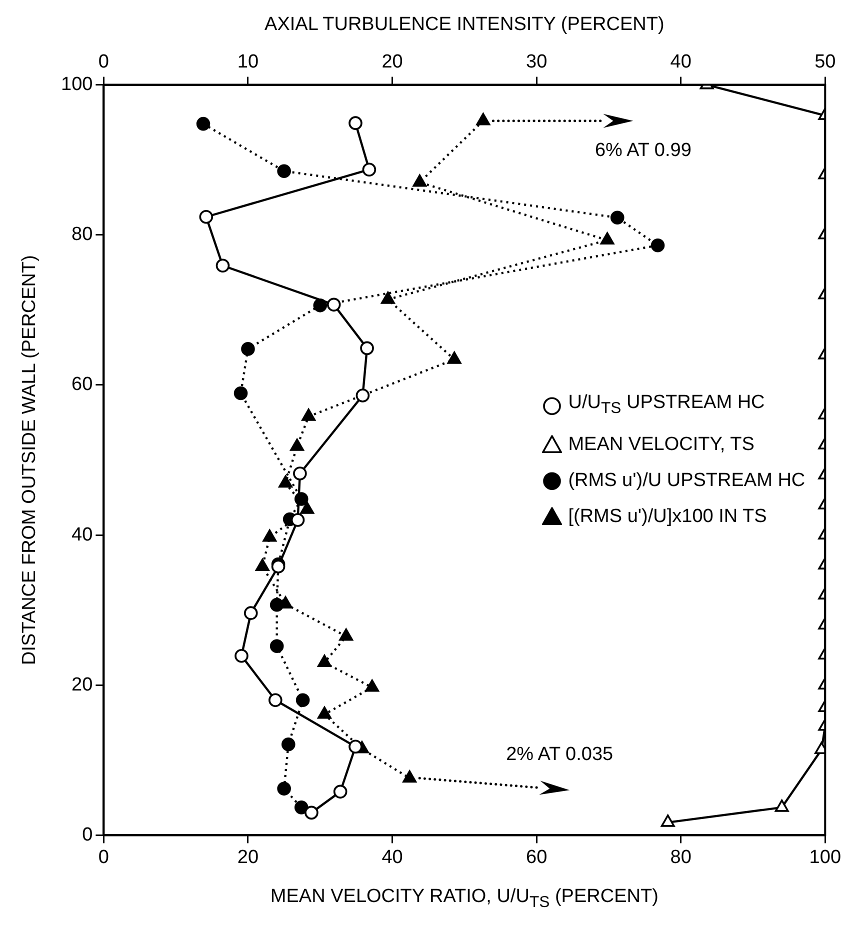  Describe the element at coordinates (82, 385) in the screenshot. I see `y-tick-label: 60` at that location.